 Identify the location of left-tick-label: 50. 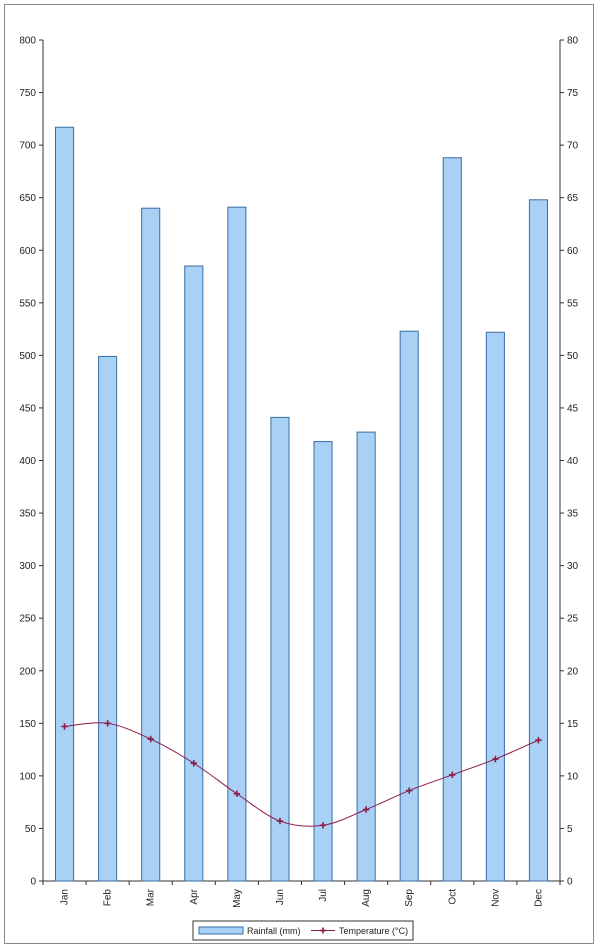
(31, 829).